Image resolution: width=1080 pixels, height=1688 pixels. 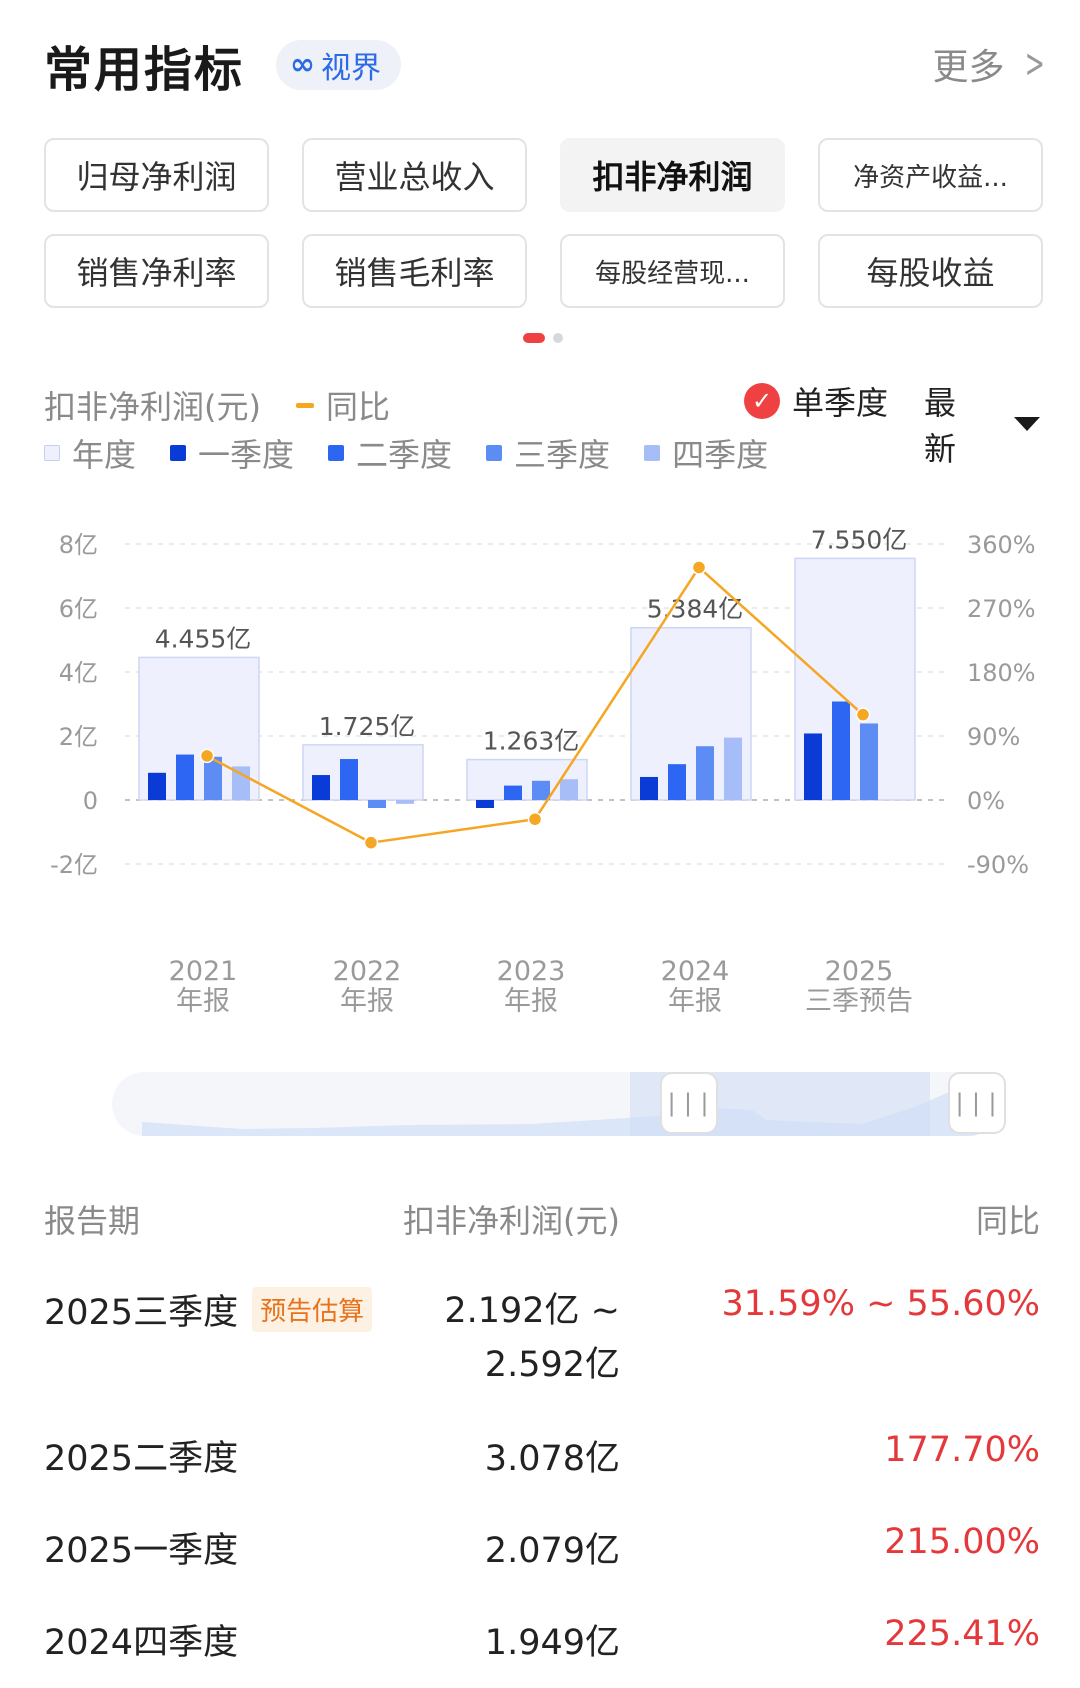 What do you see at coordinates (695, 971) in the screenshot?
I see `x-tick-label: 2024` at bounding box center [695, 971].